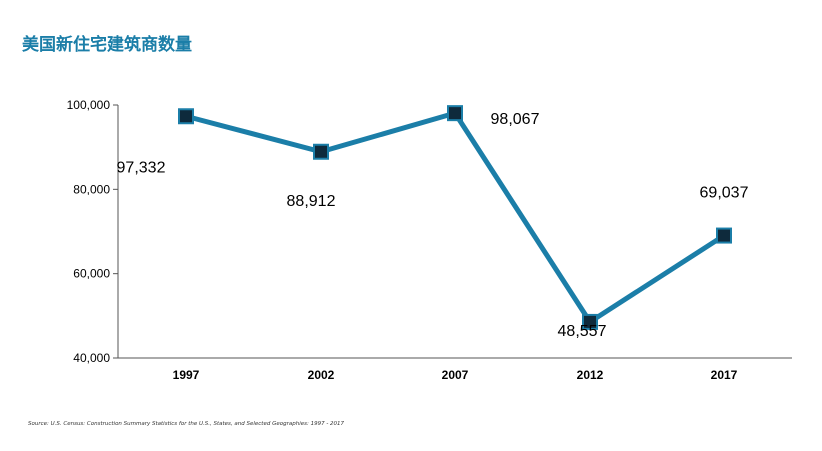  I want to click on x-tick-label: 2002, so click(321, 375).